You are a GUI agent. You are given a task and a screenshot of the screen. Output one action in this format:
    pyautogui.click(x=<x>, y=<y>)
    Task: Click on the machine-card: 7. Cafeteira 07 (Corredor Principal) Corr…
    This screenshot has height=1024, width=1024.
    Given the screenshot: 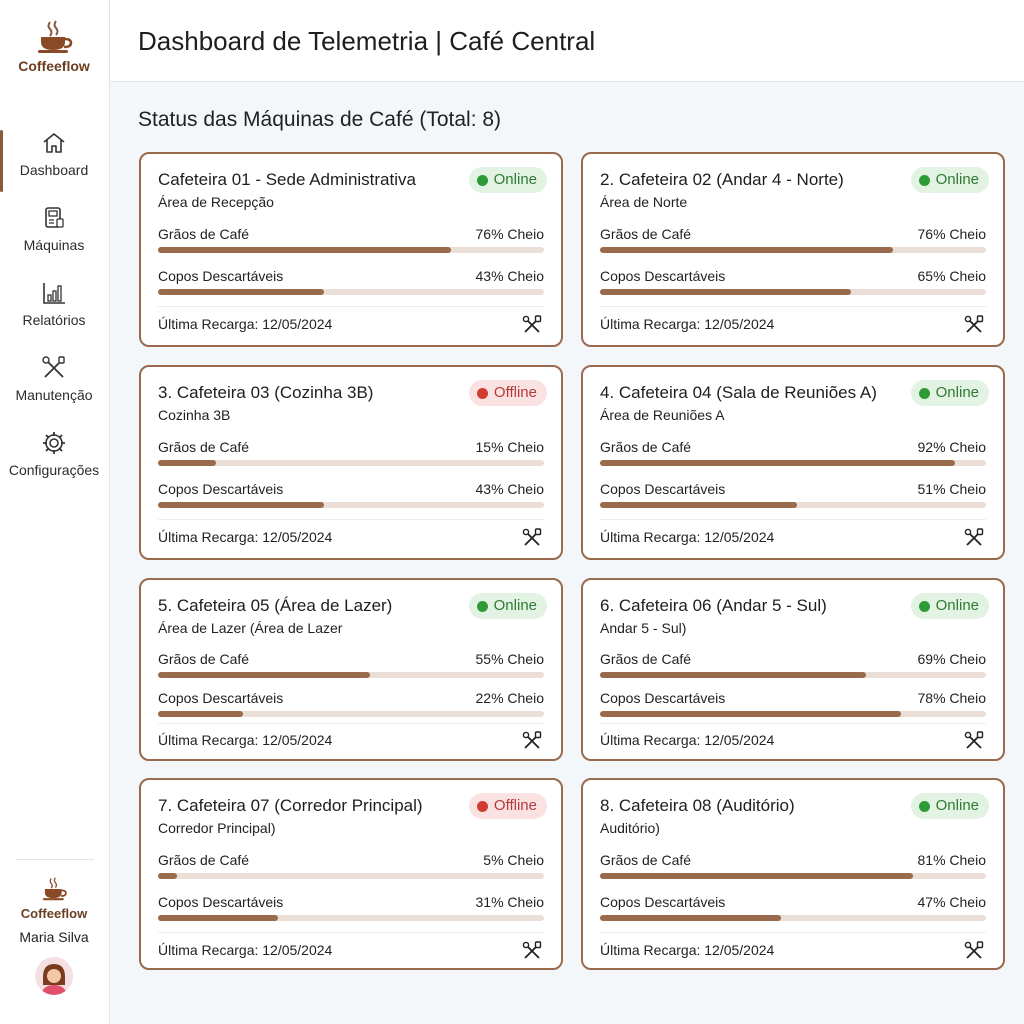 What is the action you would take?
    pyautogui.click(x=351, y=874)
    